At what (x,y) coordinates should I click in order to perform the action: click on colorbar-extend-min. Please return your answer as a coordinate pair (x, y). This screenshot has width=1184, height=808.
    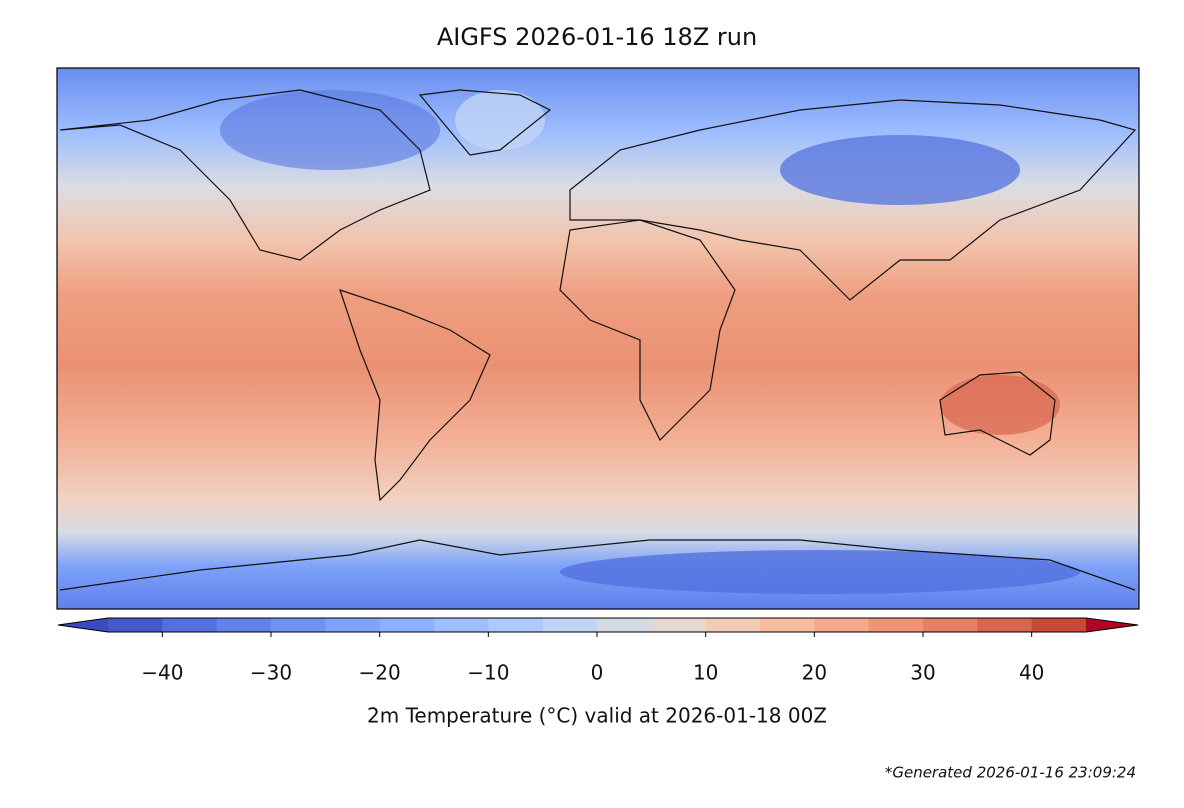
    Looking at the image, I should click on (83, 625).